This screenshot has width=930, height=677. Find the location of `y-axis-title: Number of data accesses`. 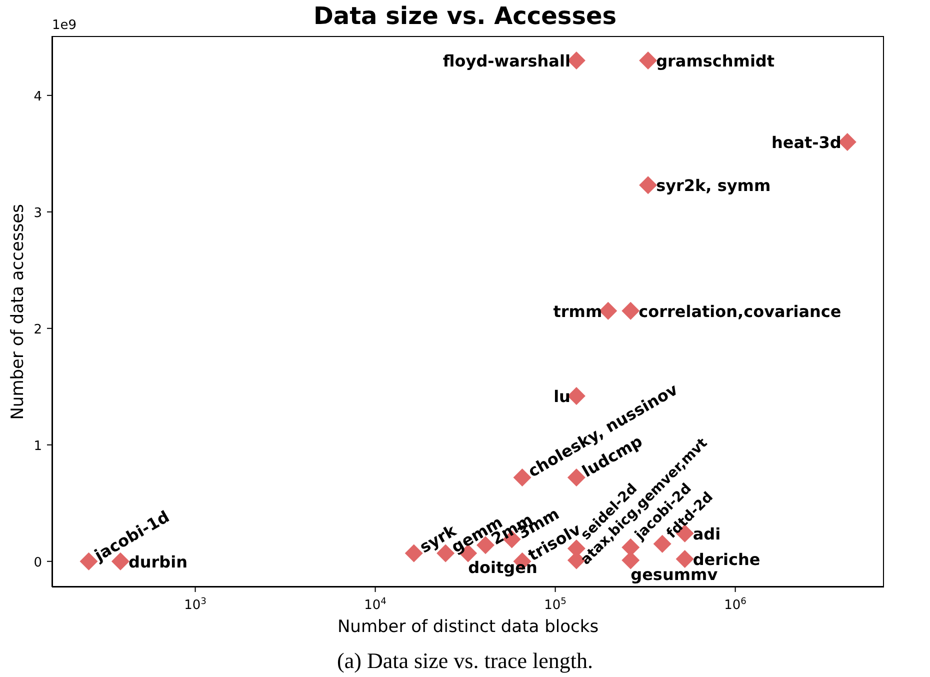

y-axis-title: Number of data accesses is located at coordinates (18, 312).